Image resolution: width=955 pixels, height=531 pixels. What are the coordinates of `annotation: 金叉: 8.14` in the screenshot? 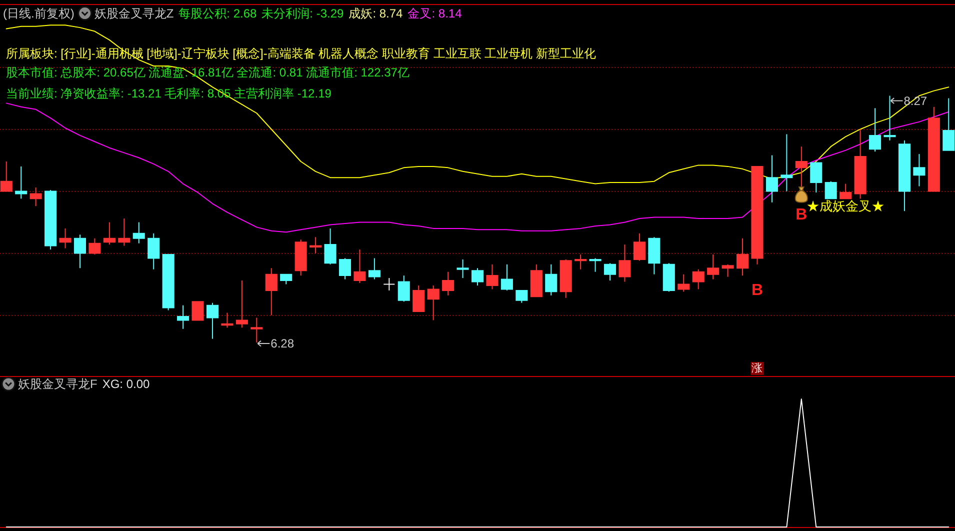 It's located at (435, 13).